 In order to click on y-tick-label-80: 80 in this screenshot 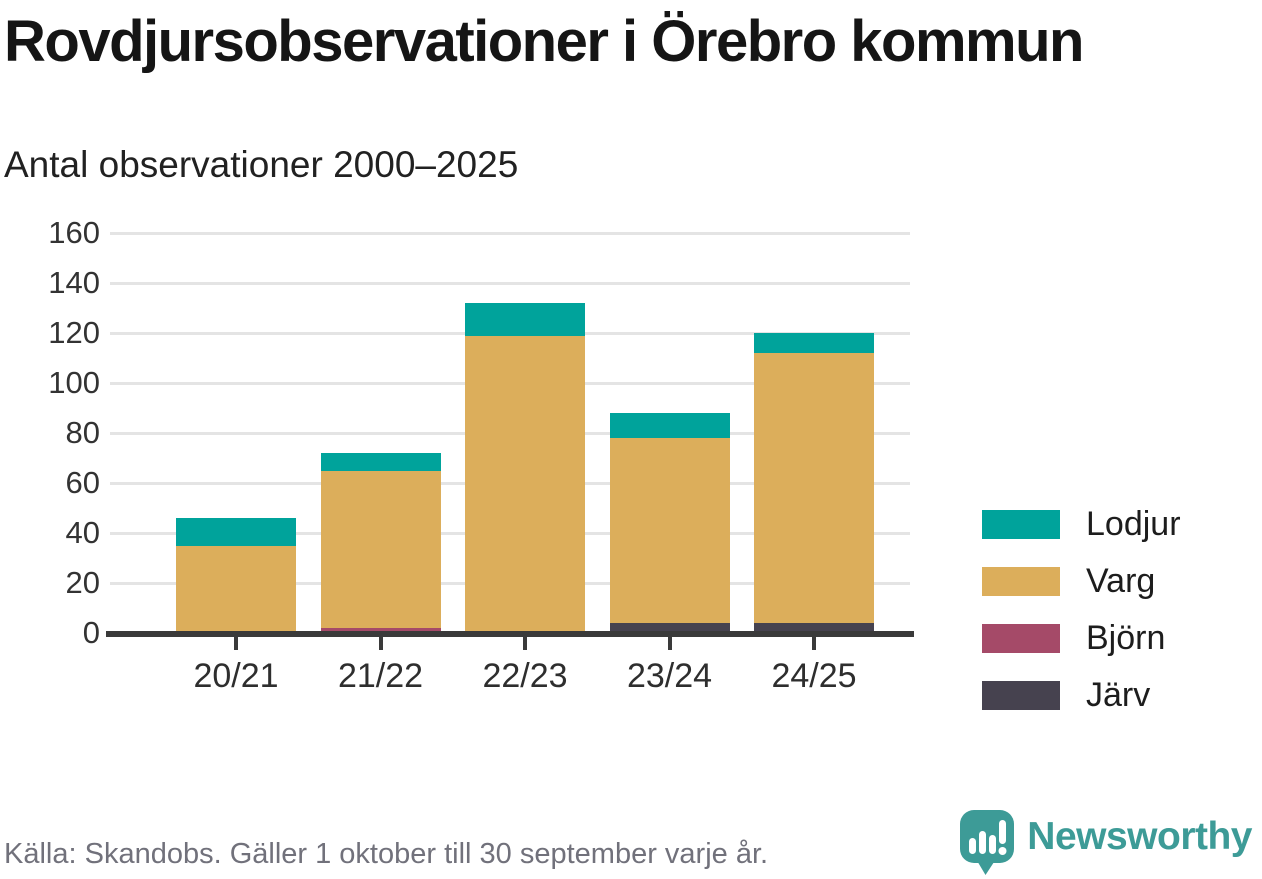, I will do `click(82, 432)`.